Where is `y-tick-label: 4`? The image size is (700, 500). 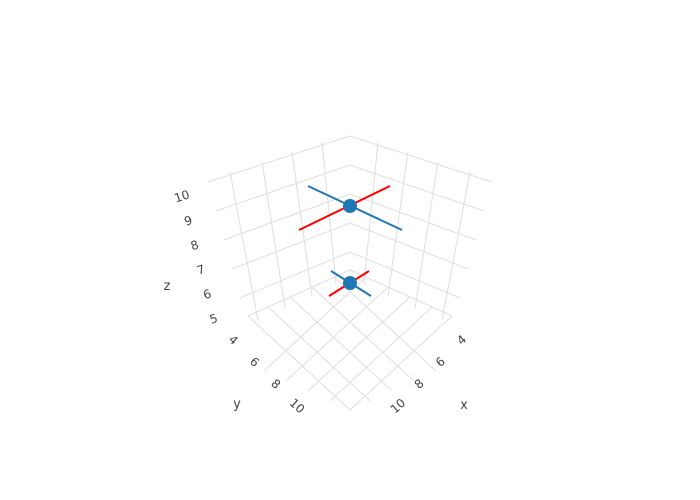
y-tick-label: 4 is located at coordinates (233, 340).